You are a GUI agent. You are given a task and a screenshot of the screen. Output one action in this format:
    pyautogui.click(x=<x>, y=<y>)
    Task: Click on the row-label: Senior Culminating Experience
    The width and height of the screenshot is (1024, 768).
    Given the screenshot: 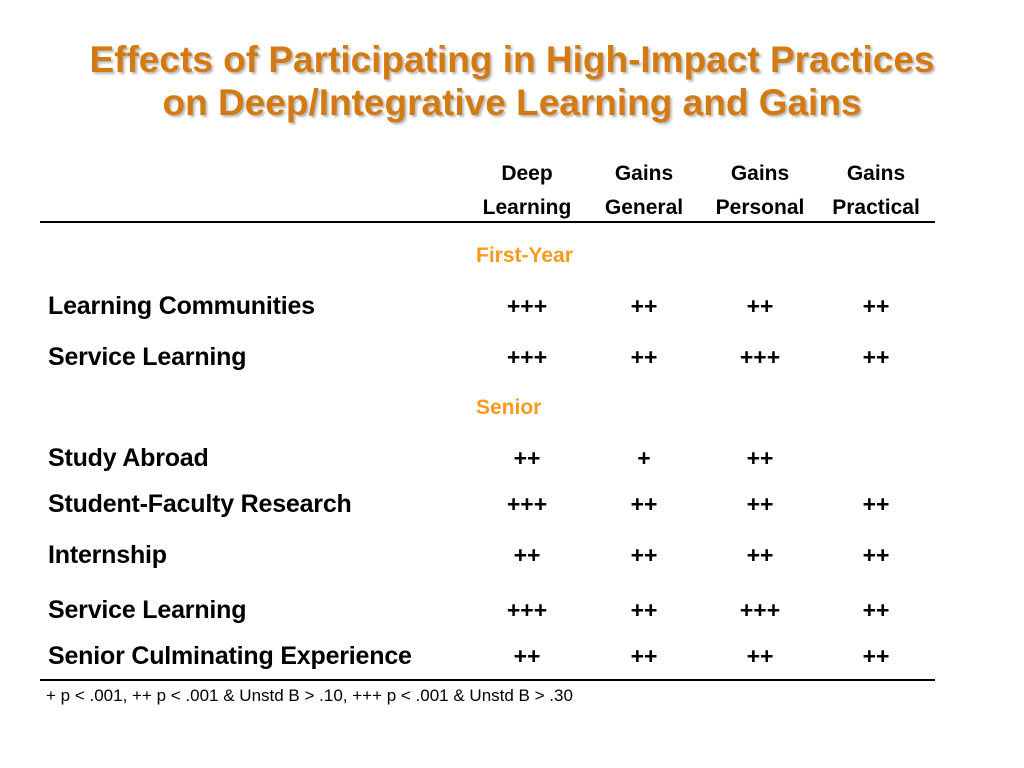 What is the action you would take?
    pyautogui.click(x=230, y=656)
    